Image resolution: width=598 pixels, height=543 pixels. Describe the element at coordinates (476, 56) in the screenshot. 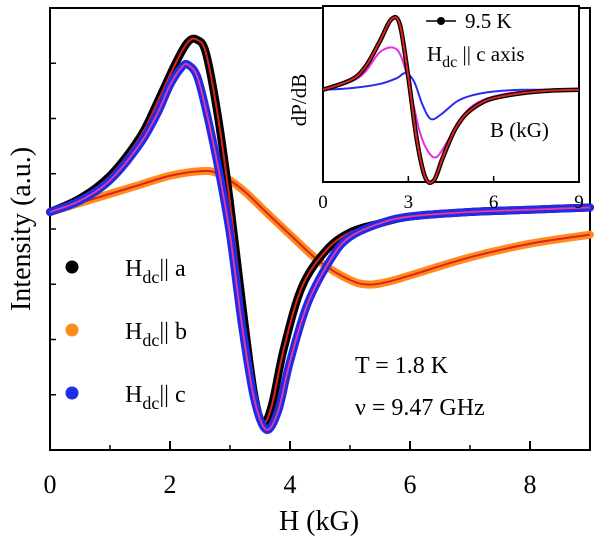

I see `inset-field-annotation: Hdc || c axis` at that location.